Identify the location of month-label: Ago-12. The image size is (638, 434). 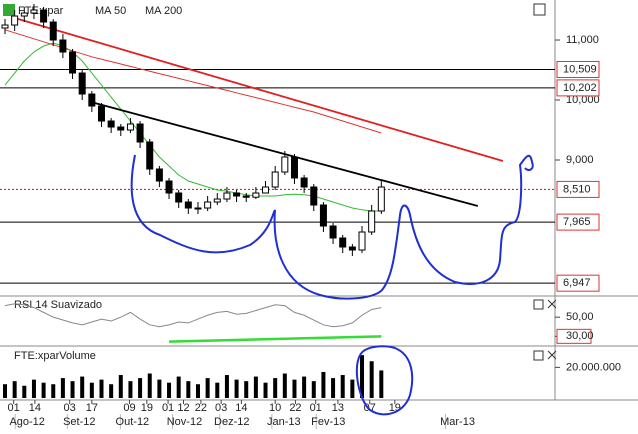
(26, 422).